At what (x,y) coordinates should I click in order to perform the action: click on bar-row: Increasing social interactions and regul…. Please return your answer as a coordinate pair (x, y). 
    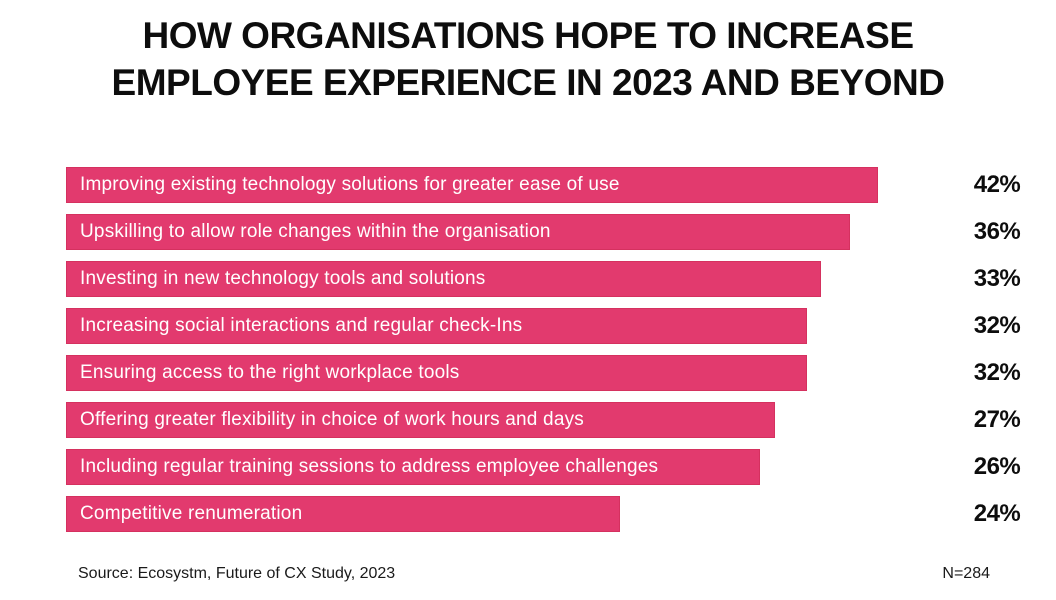
    Looking at the image, I should click on (561, 326).